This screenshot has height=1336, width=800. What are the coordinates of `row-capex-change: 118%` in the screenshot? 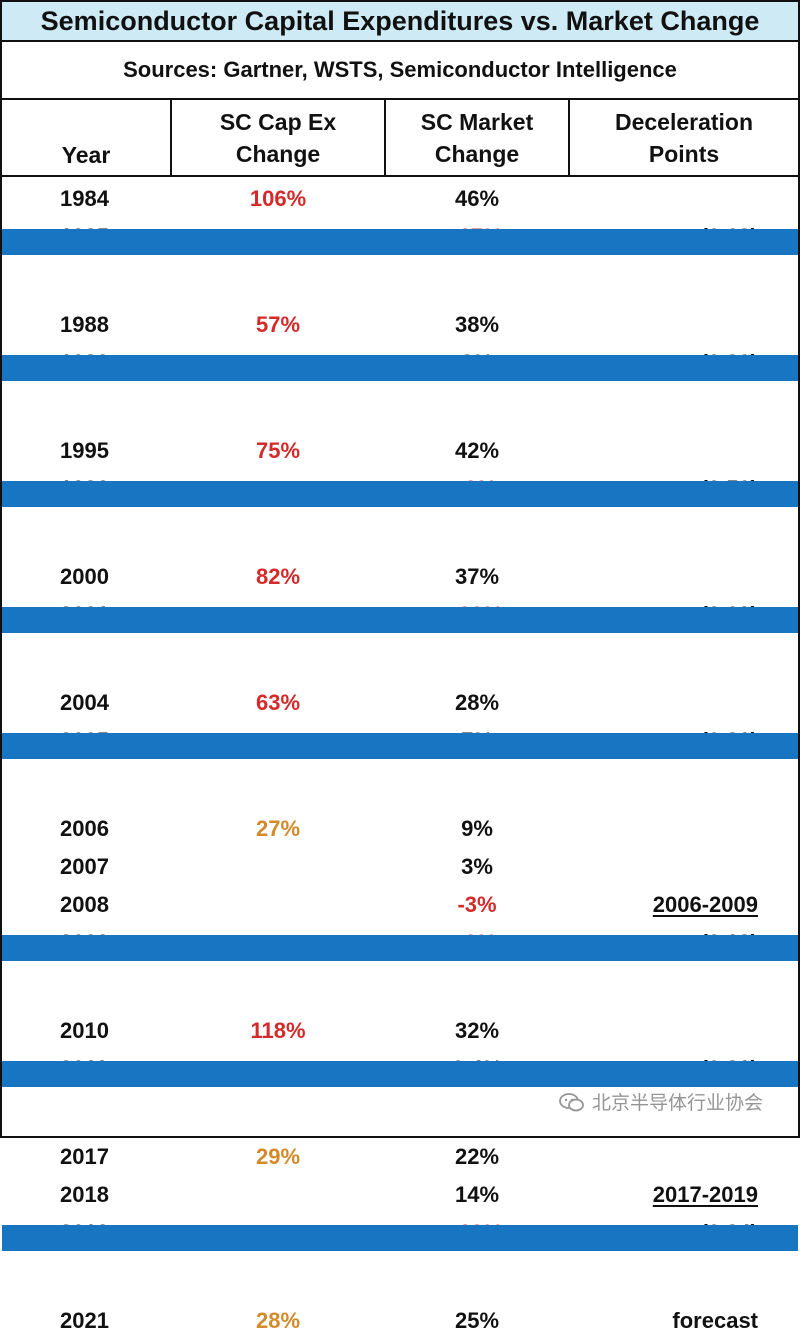 It's located at (278, 1030).